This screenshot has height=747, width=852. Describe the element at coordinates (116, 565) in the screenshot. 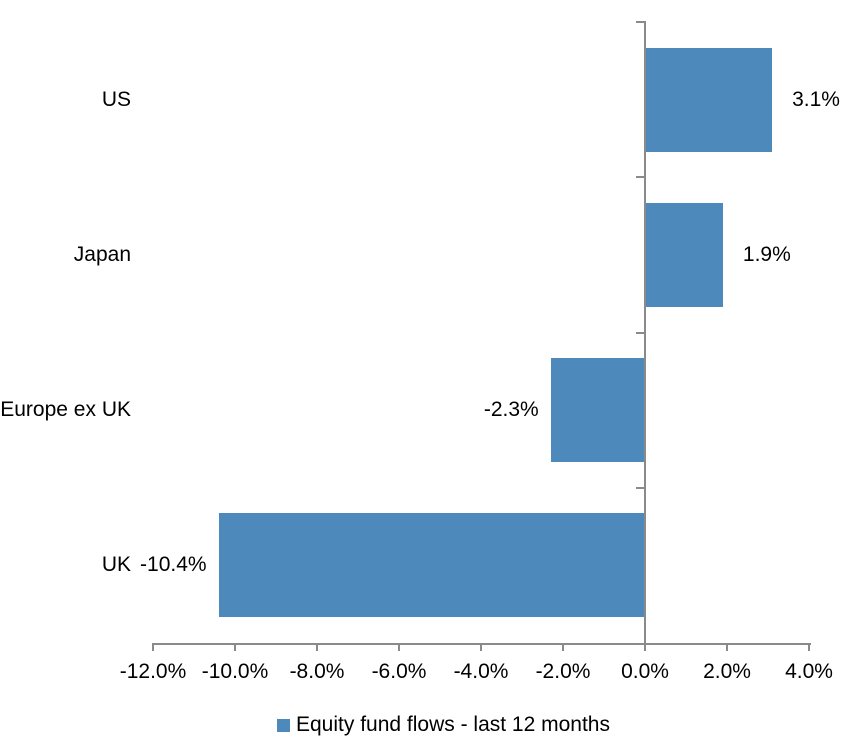

I see `category-label: UK` at that location.